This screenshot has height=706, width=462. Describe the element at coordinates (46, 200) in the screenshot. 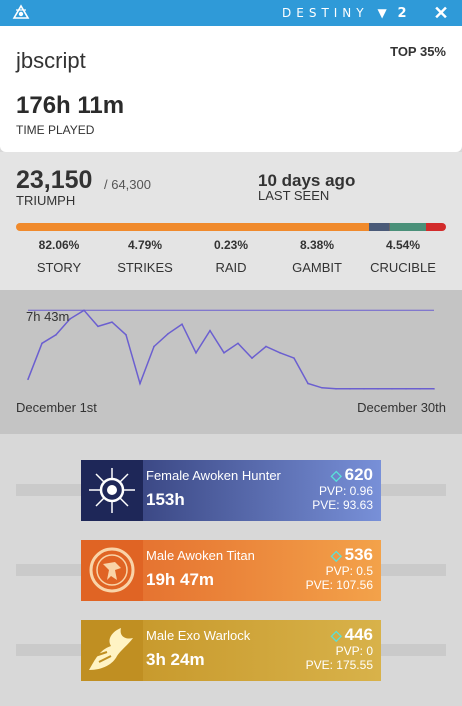

I see `triumph-label: TRIUMPH` at that location.